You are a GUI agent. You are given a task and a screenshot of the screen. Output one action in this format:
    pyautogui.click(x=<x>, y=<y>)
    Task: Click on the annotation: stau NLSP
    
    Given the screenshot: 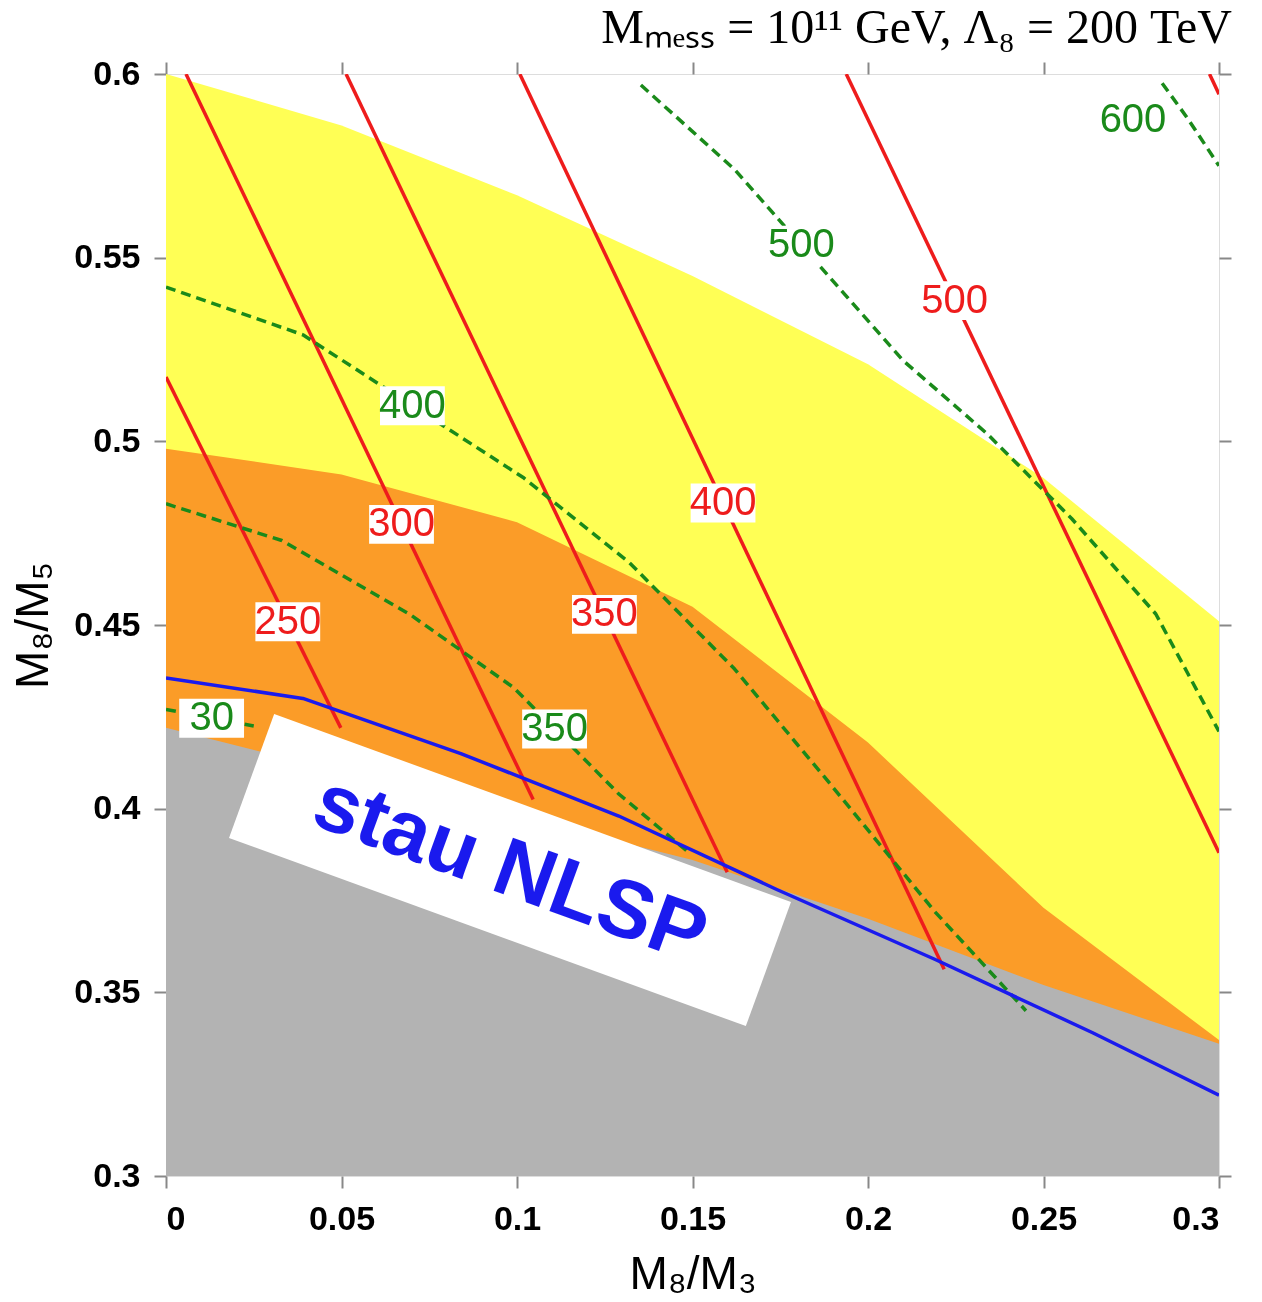 What is the action you would take?
    pyautogui.click(x=511, y=866)
    